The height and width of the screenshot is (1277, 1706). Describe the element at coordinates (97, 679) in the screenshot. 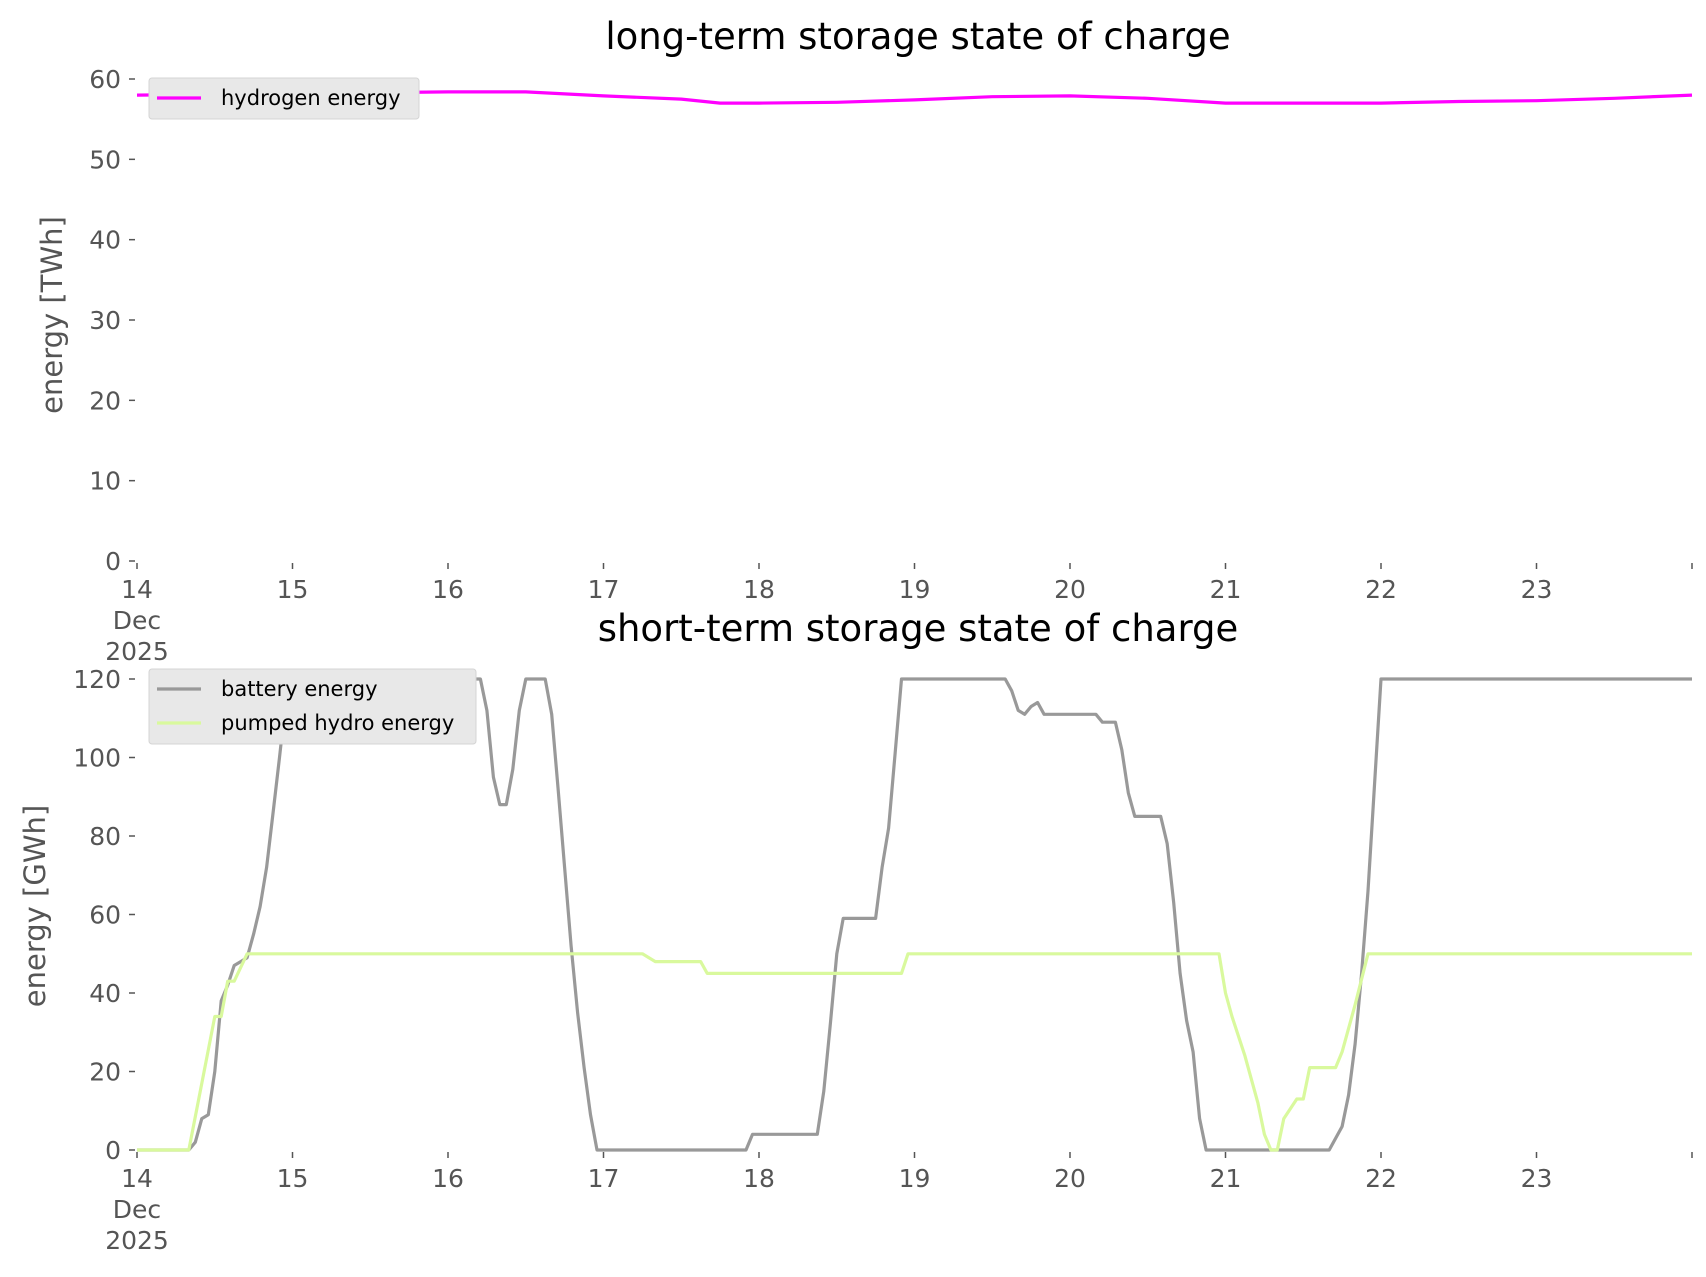

I see `y-tick-label: 120` at that location.